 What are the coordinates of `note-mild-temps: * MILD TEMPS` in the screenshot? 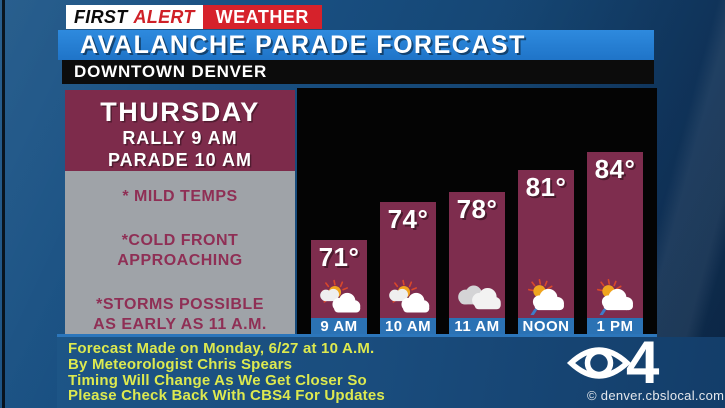 It's located at (180, 196).